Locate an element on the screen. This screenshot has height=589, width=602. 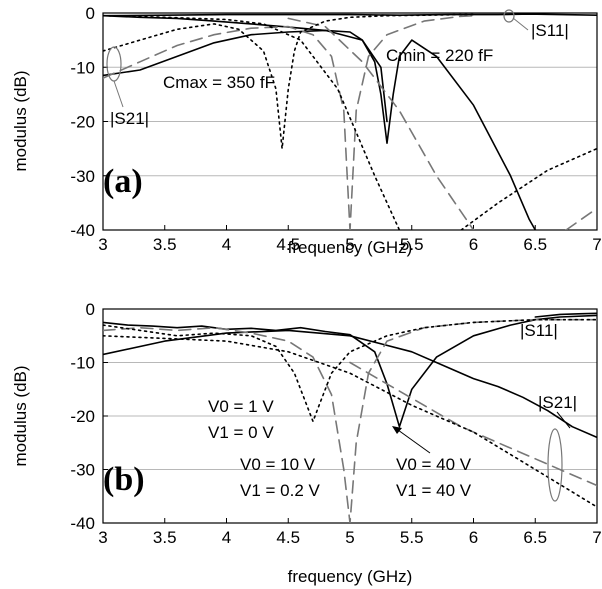
x-tick-label-a: 7 is located at coordinates (596, 244).